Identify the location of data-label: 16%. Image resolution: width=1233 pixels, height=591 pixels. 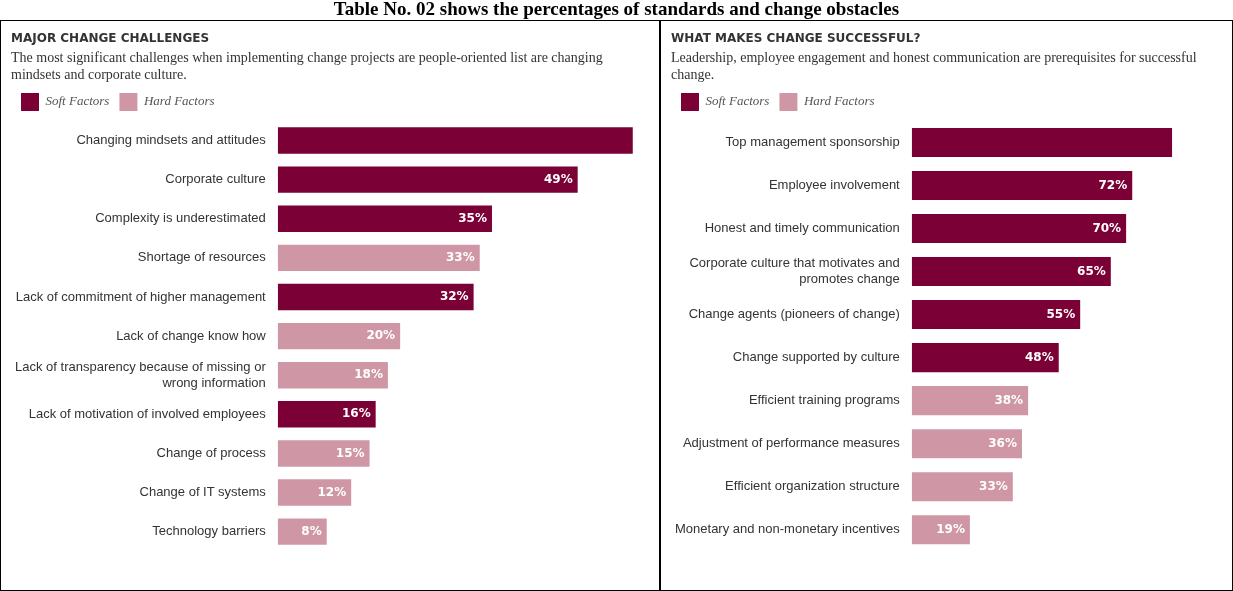
(356, 413).